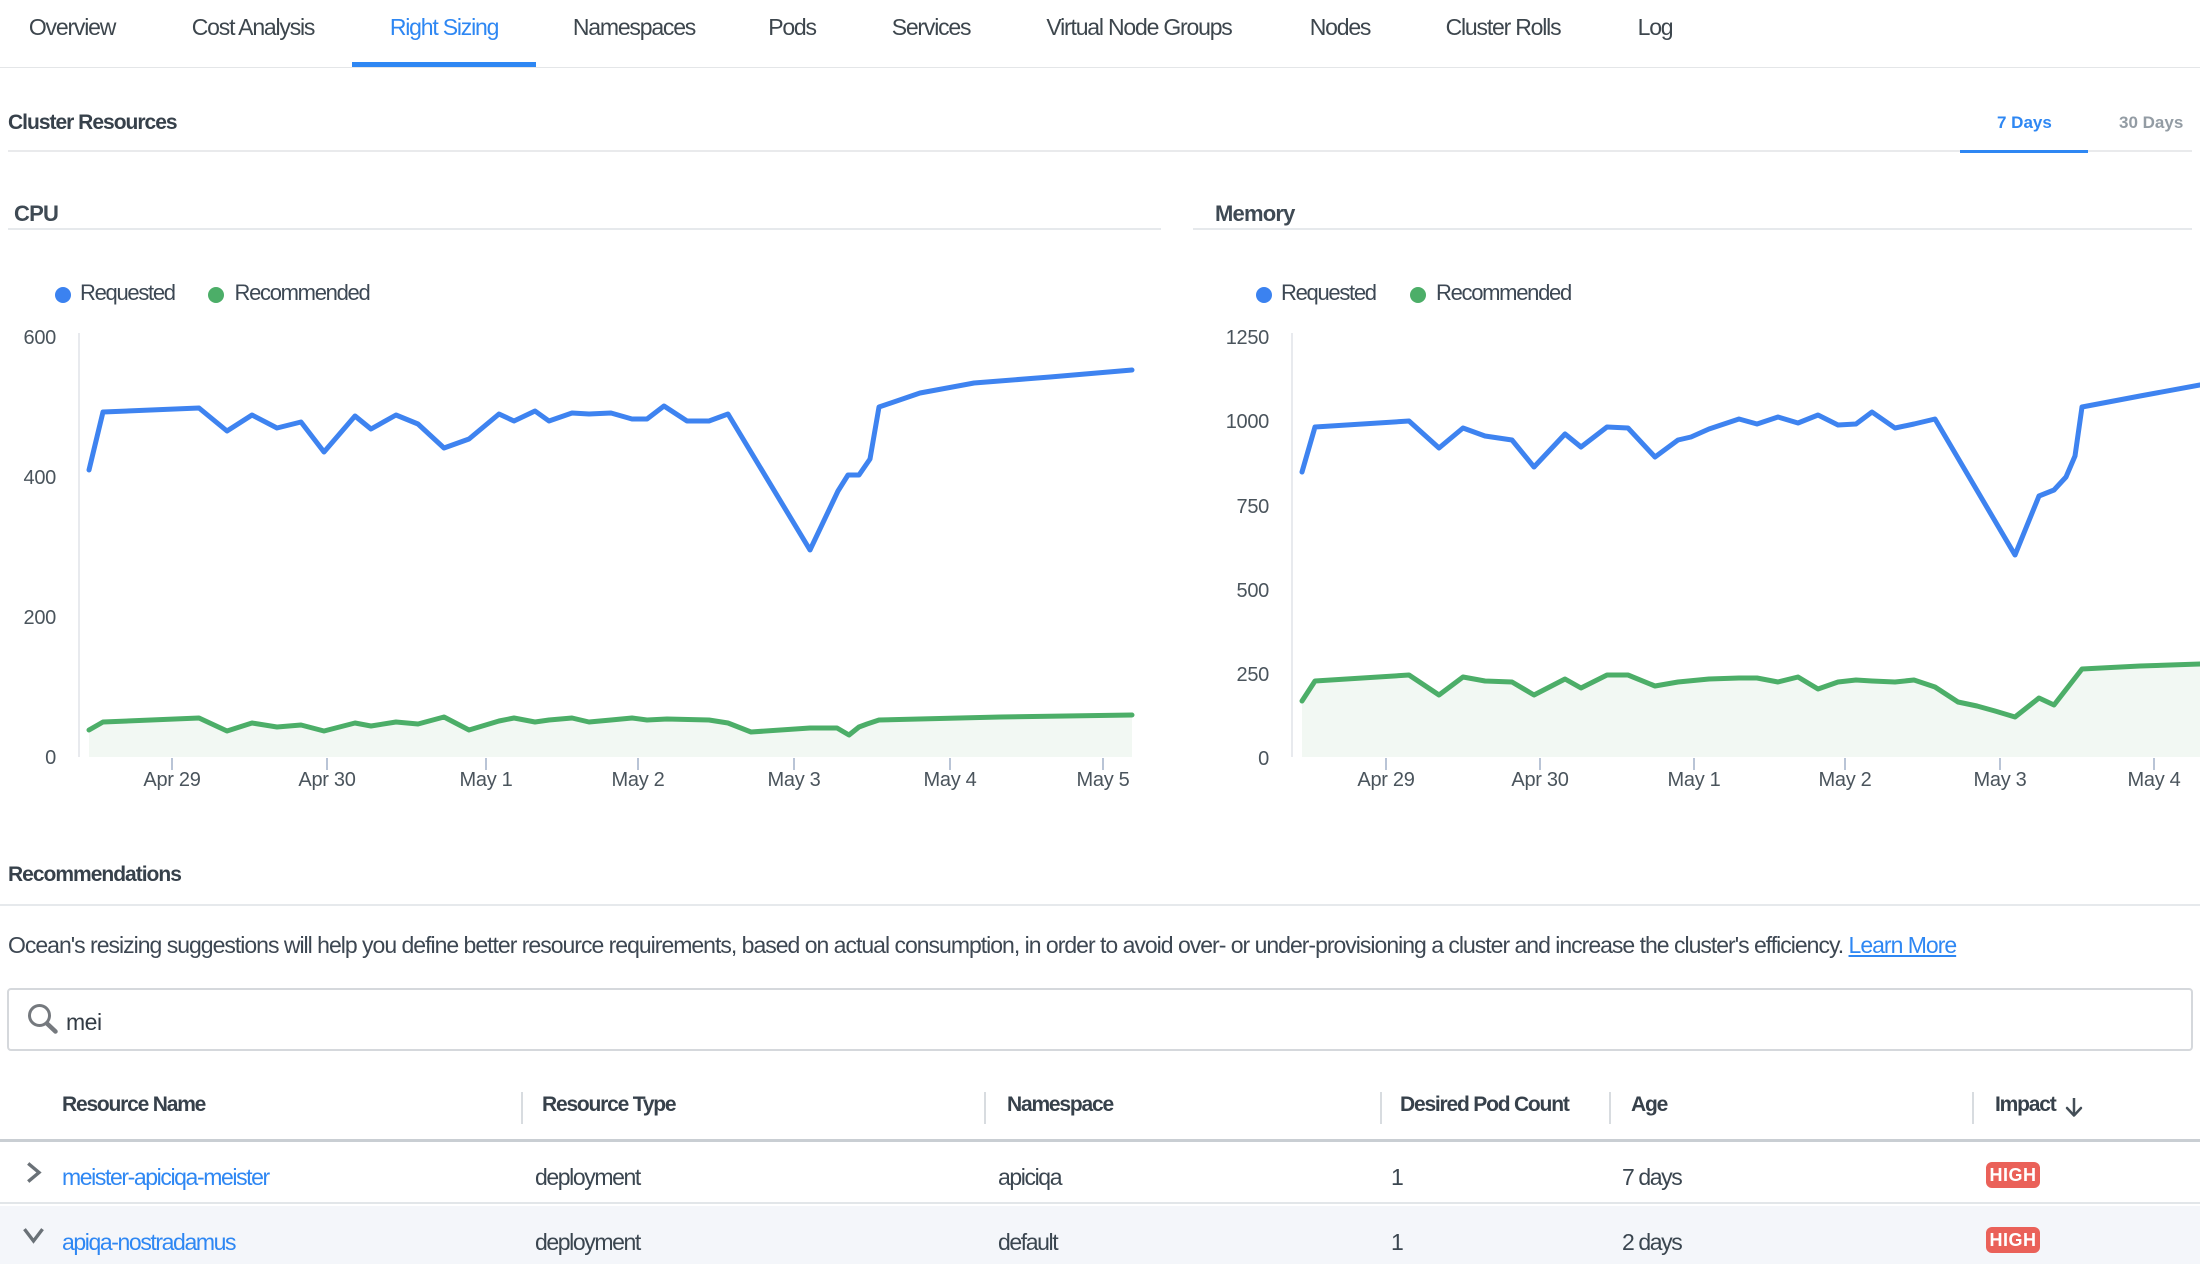 This screenshot has width=2200, height=1264. What do you see at coordinates (40, 338) in the screenshot?
I see `svg-text: 600` at bounding box center [40, 338].